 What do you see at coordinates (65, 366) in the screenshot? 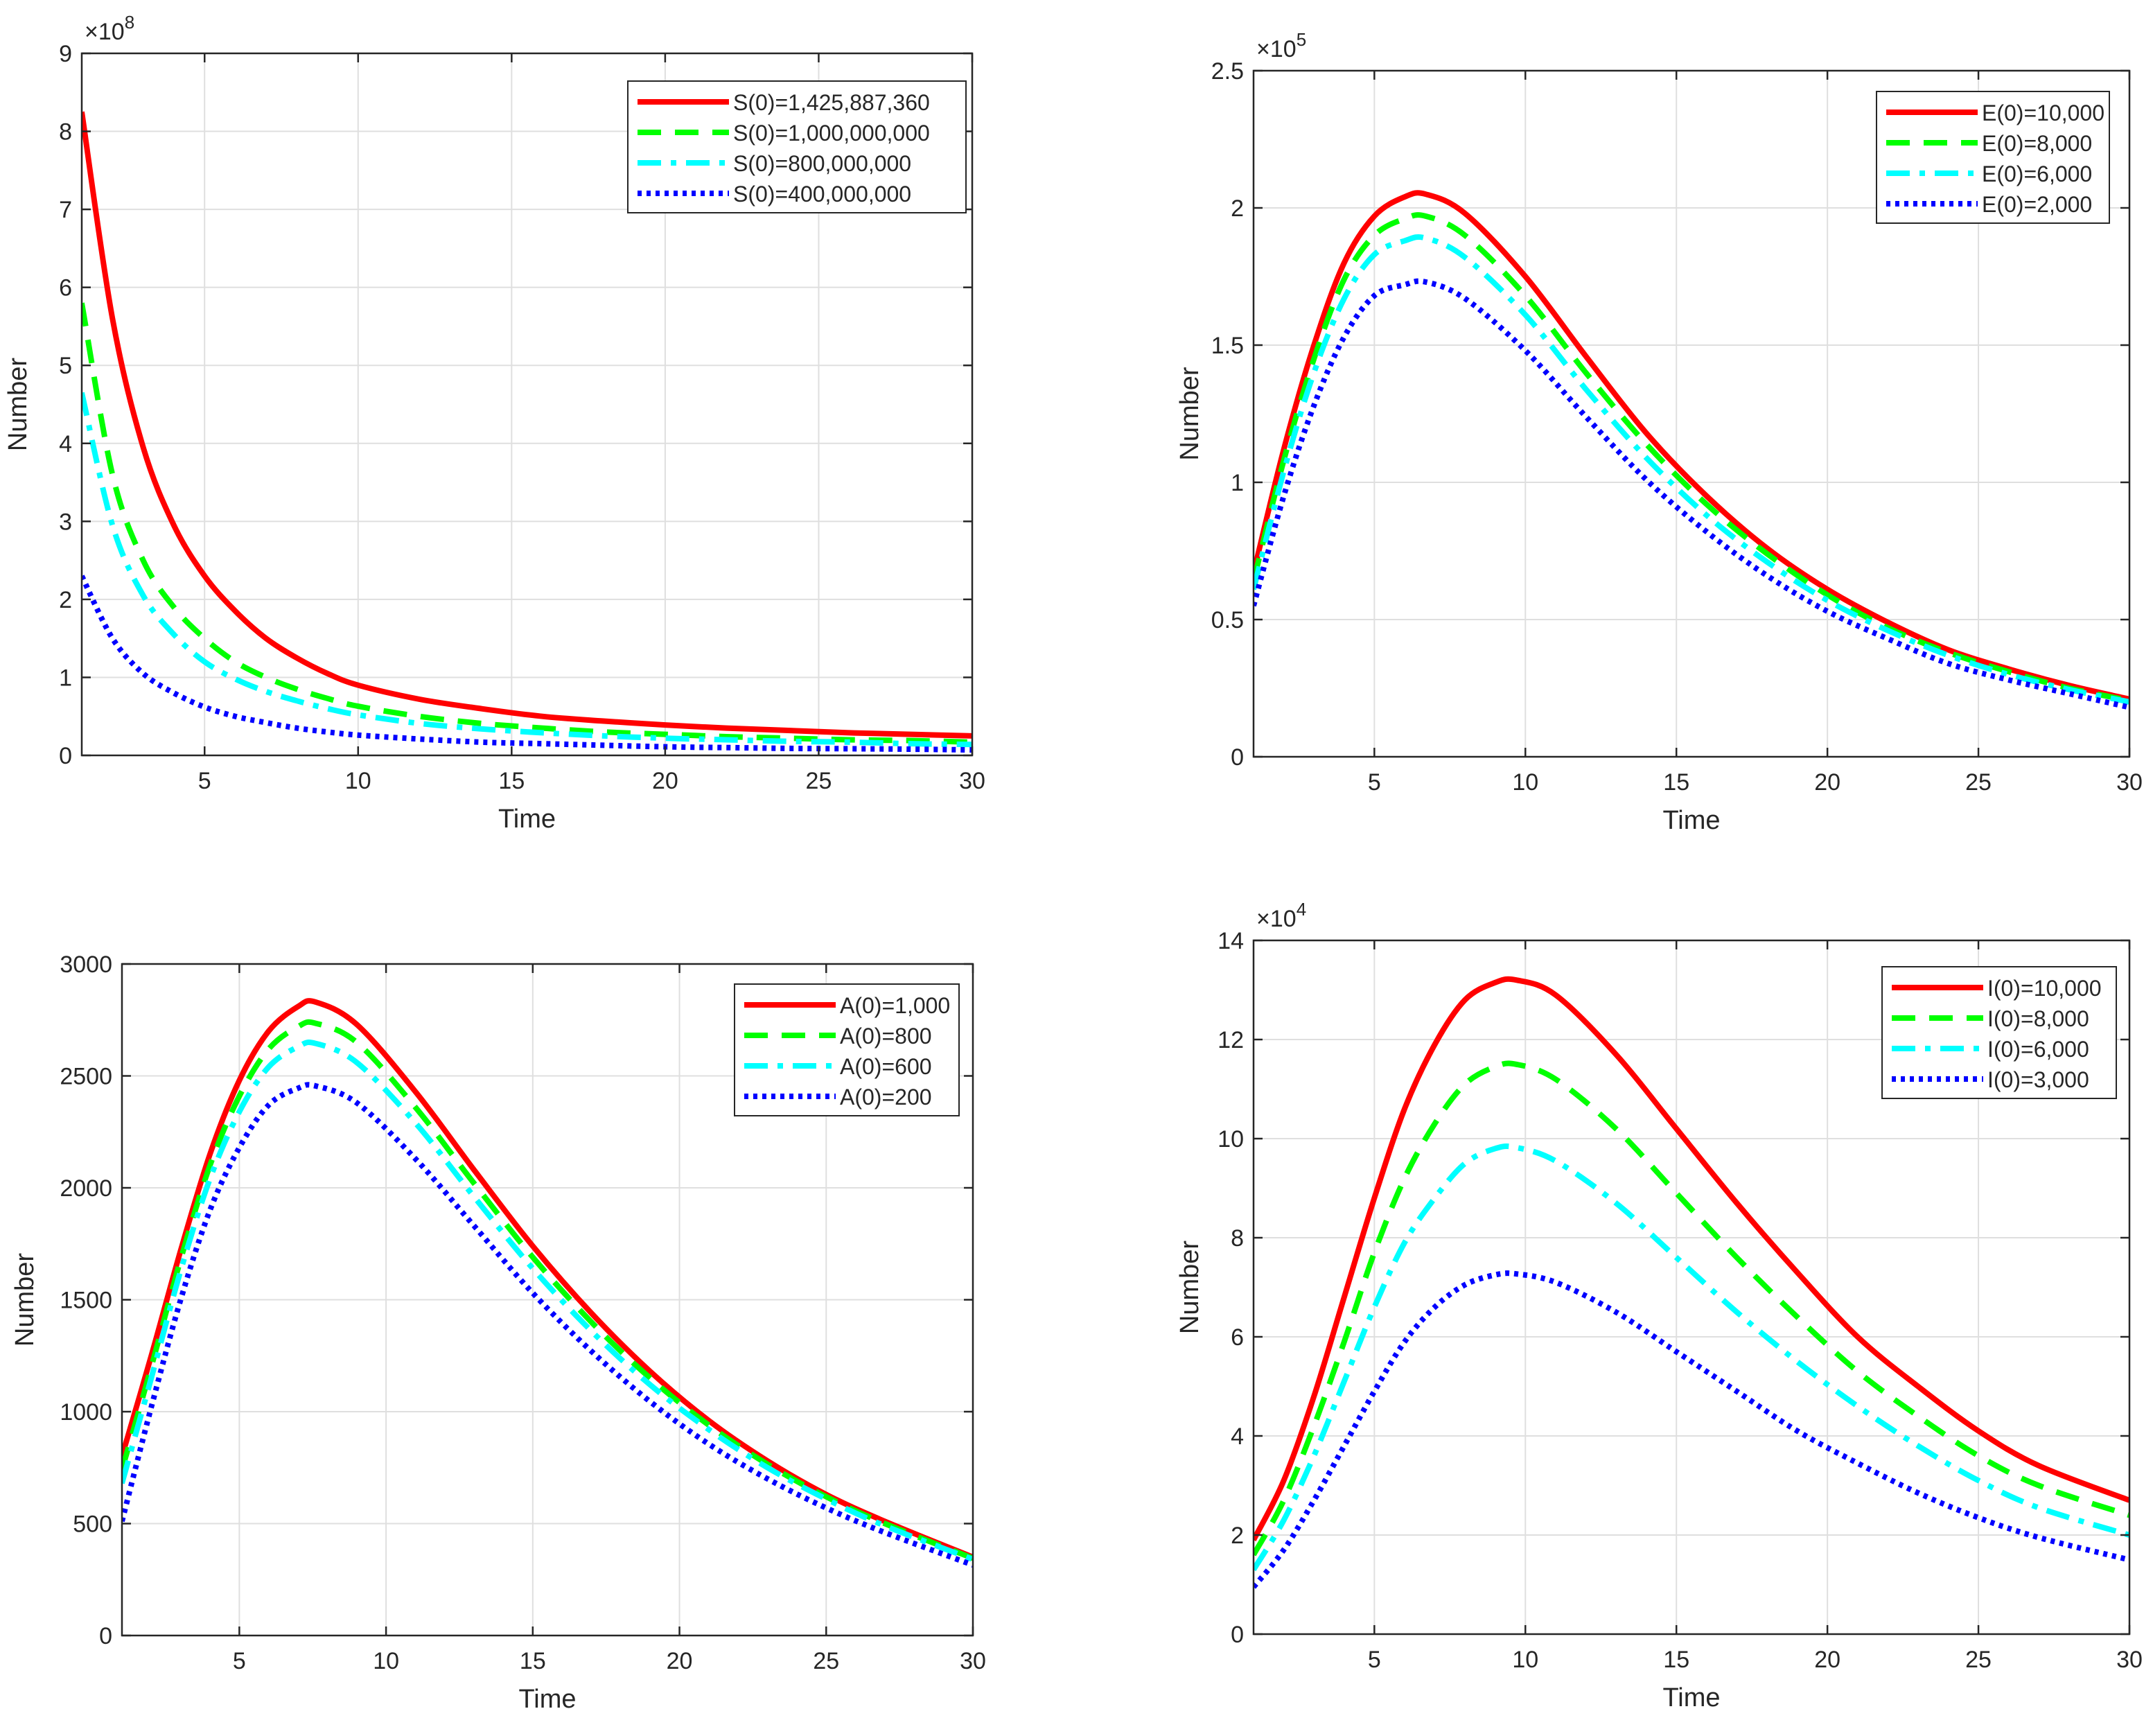
I see `y-tick-label: 5` at bounding box center [65, 366].